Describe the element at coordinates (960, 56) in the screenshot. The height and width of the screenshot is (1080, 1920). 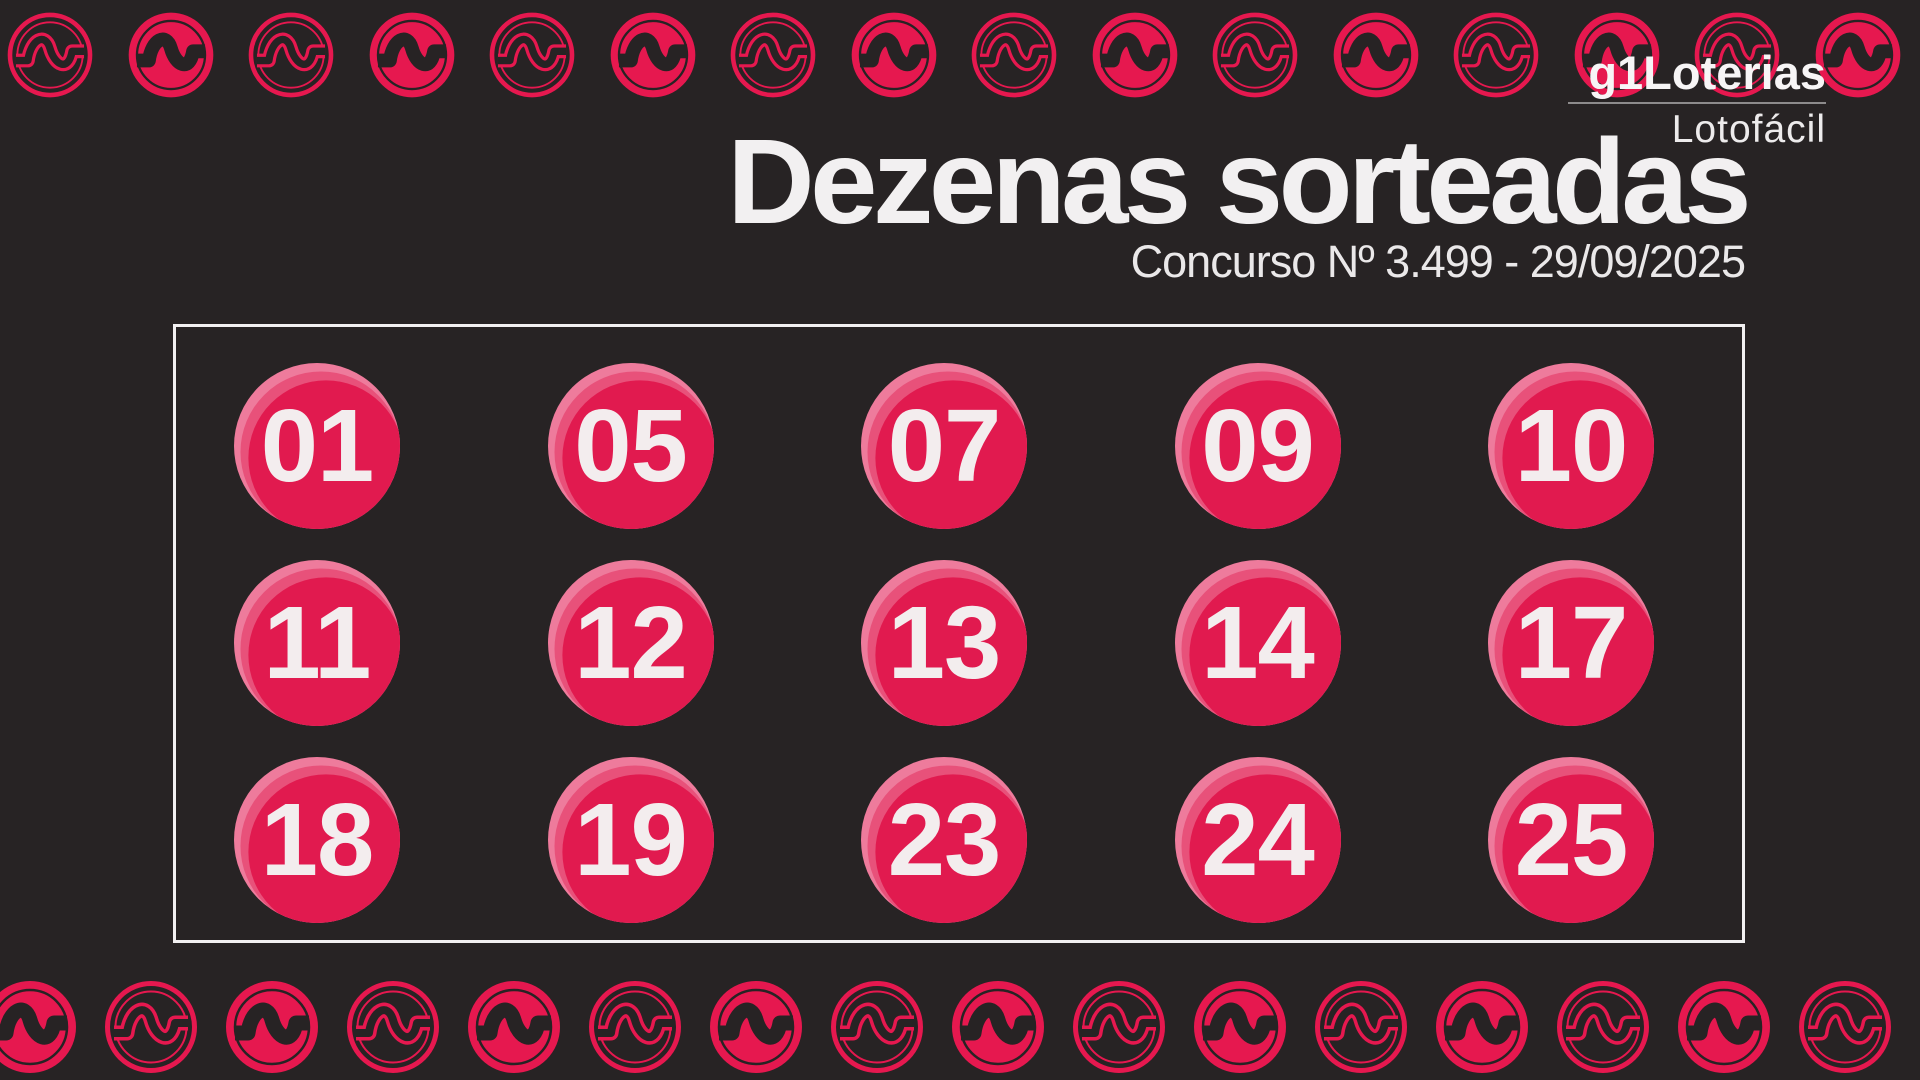
I see `coin-band-top` at that location.